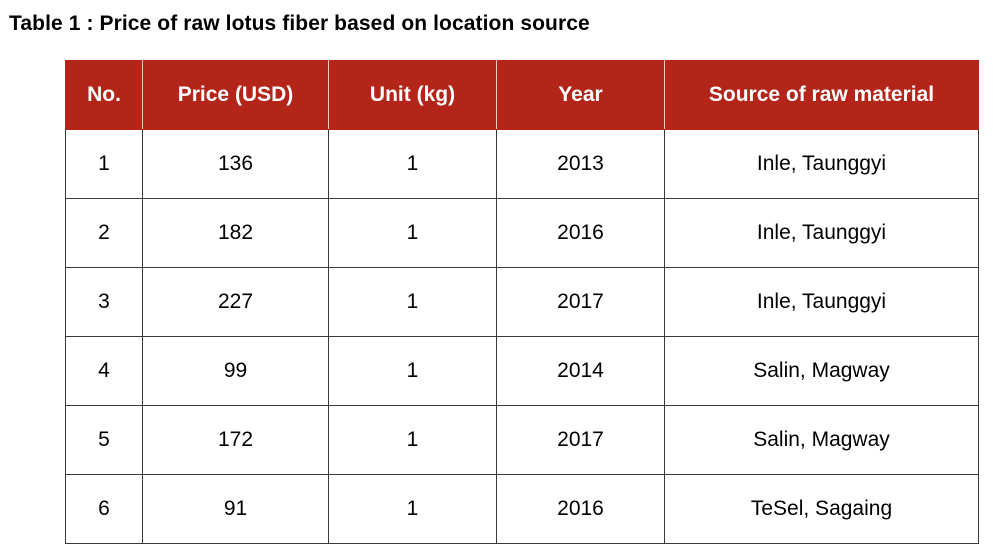 The image size is (1000, 558). Describe the element at coordinates (235, 302) in the screenshot. I see `cell-price: 227` at that location.